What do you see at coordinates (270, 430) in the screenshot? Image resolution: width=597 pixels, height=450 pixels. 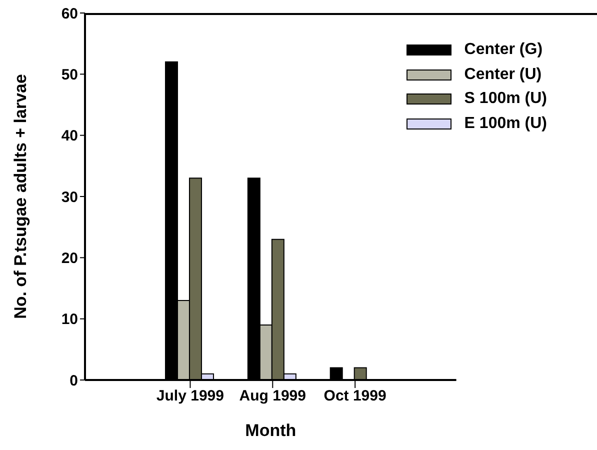 I see `x-axis-title: Month` at bounding box center [270, 430].